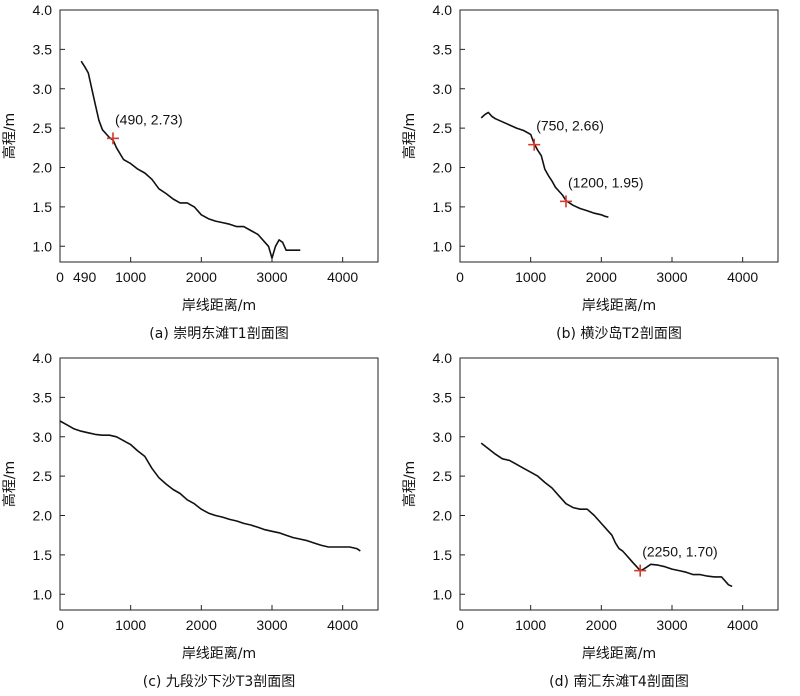 The height and width of the screenshot is (696, 800). Describe the element at coordinates (619, 334) in the screenshot. I see `panel-caption: (b) 横沙岛T2剖面图` at that location.